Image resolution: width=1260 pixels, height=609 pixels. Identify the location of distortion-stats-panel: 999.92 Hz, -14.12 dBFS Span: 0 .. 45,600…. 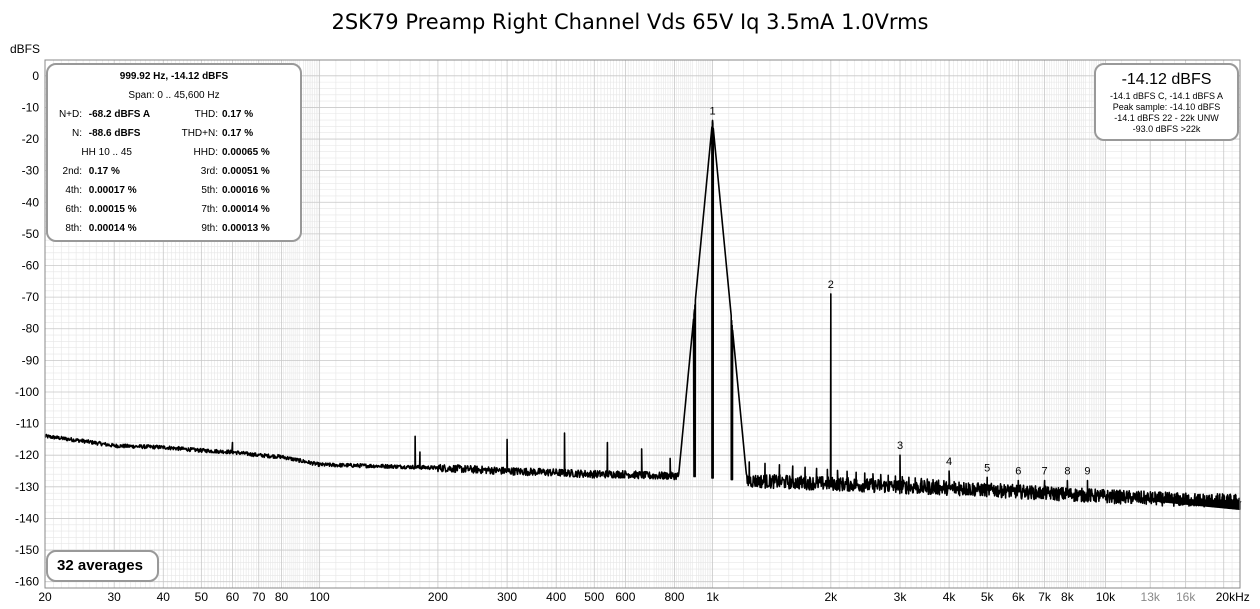
(174, 152).